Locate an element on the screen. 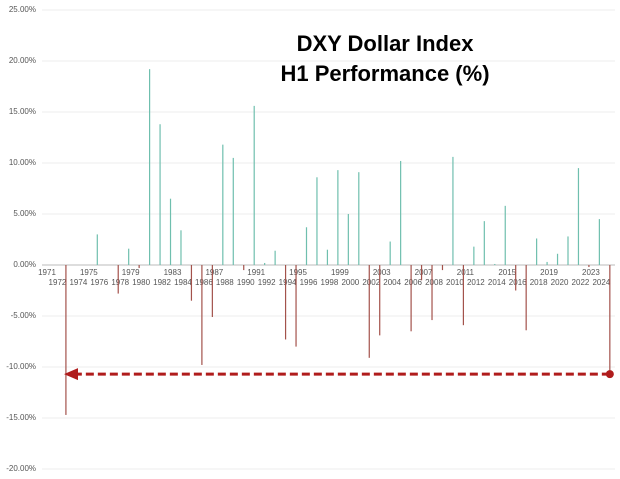  x-tick-label: 1995 is located at coordinates (298, 272).